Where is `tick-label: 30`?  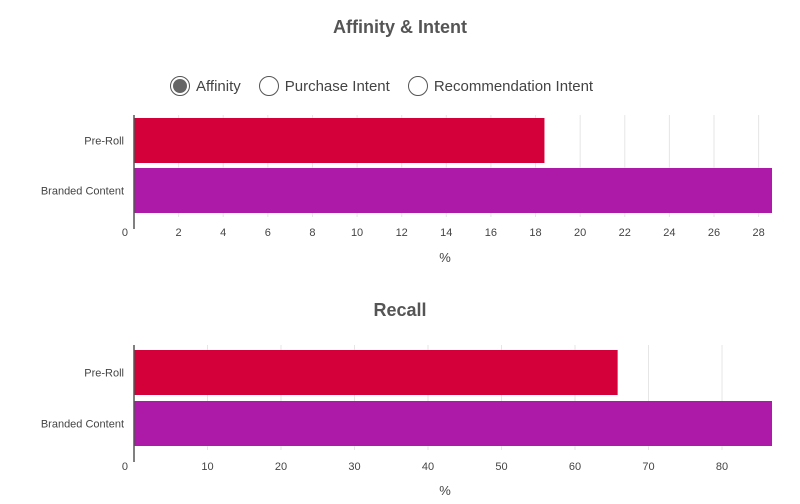
tick-label: 30 is located at coordinates (354, 467).